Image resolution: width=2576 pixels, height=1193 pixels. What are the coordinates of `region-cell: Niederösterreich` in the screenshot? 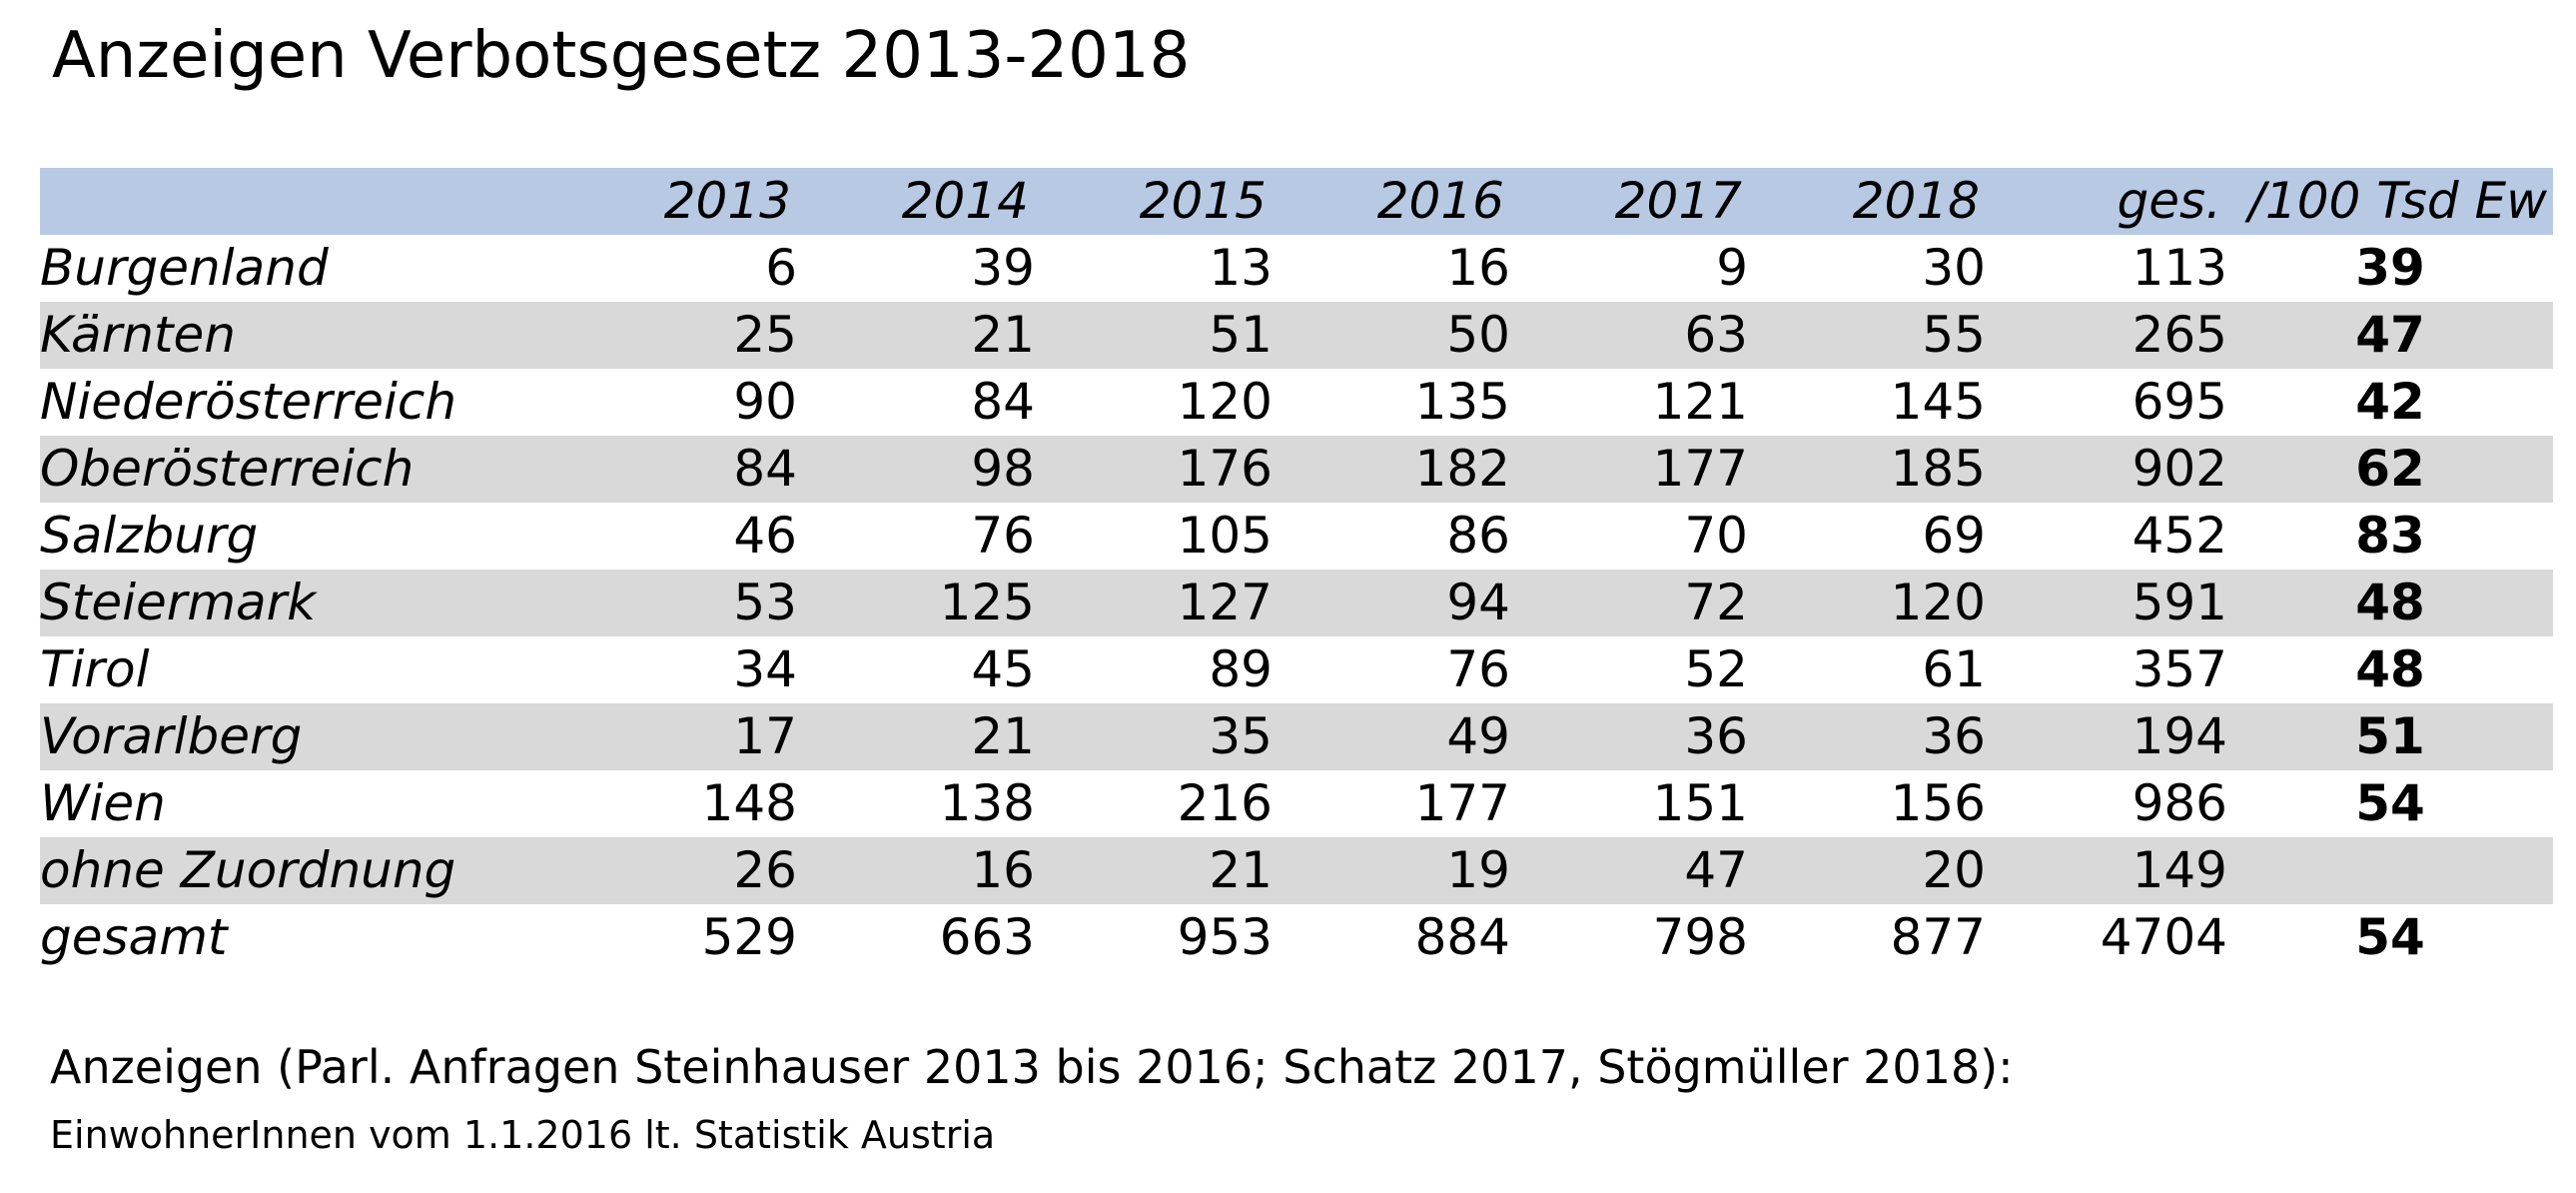 It's located at (249, 402).